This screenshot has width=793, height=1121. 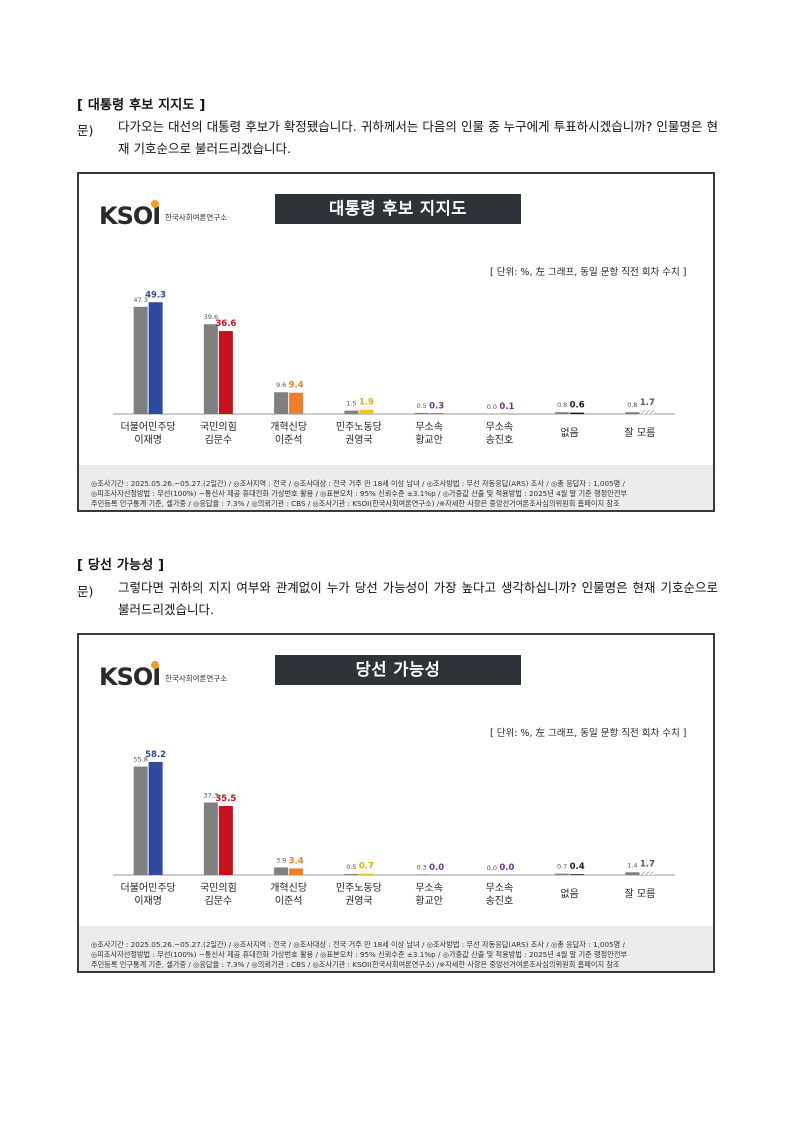 I want to click on data-label-current: 0.1, so click(x=506, y=407).